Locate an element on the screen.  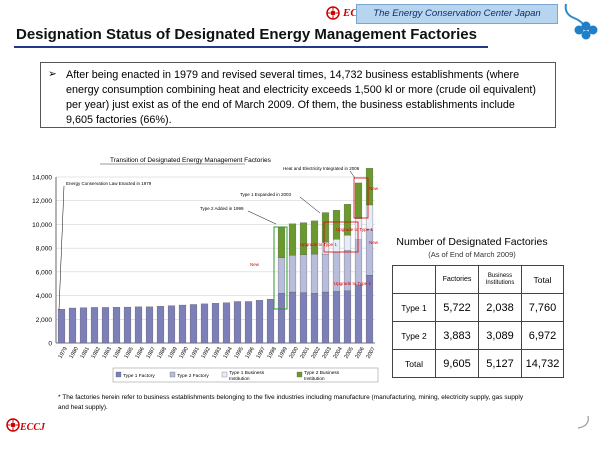
page-curl-icon is located at coordinates (582, 422).